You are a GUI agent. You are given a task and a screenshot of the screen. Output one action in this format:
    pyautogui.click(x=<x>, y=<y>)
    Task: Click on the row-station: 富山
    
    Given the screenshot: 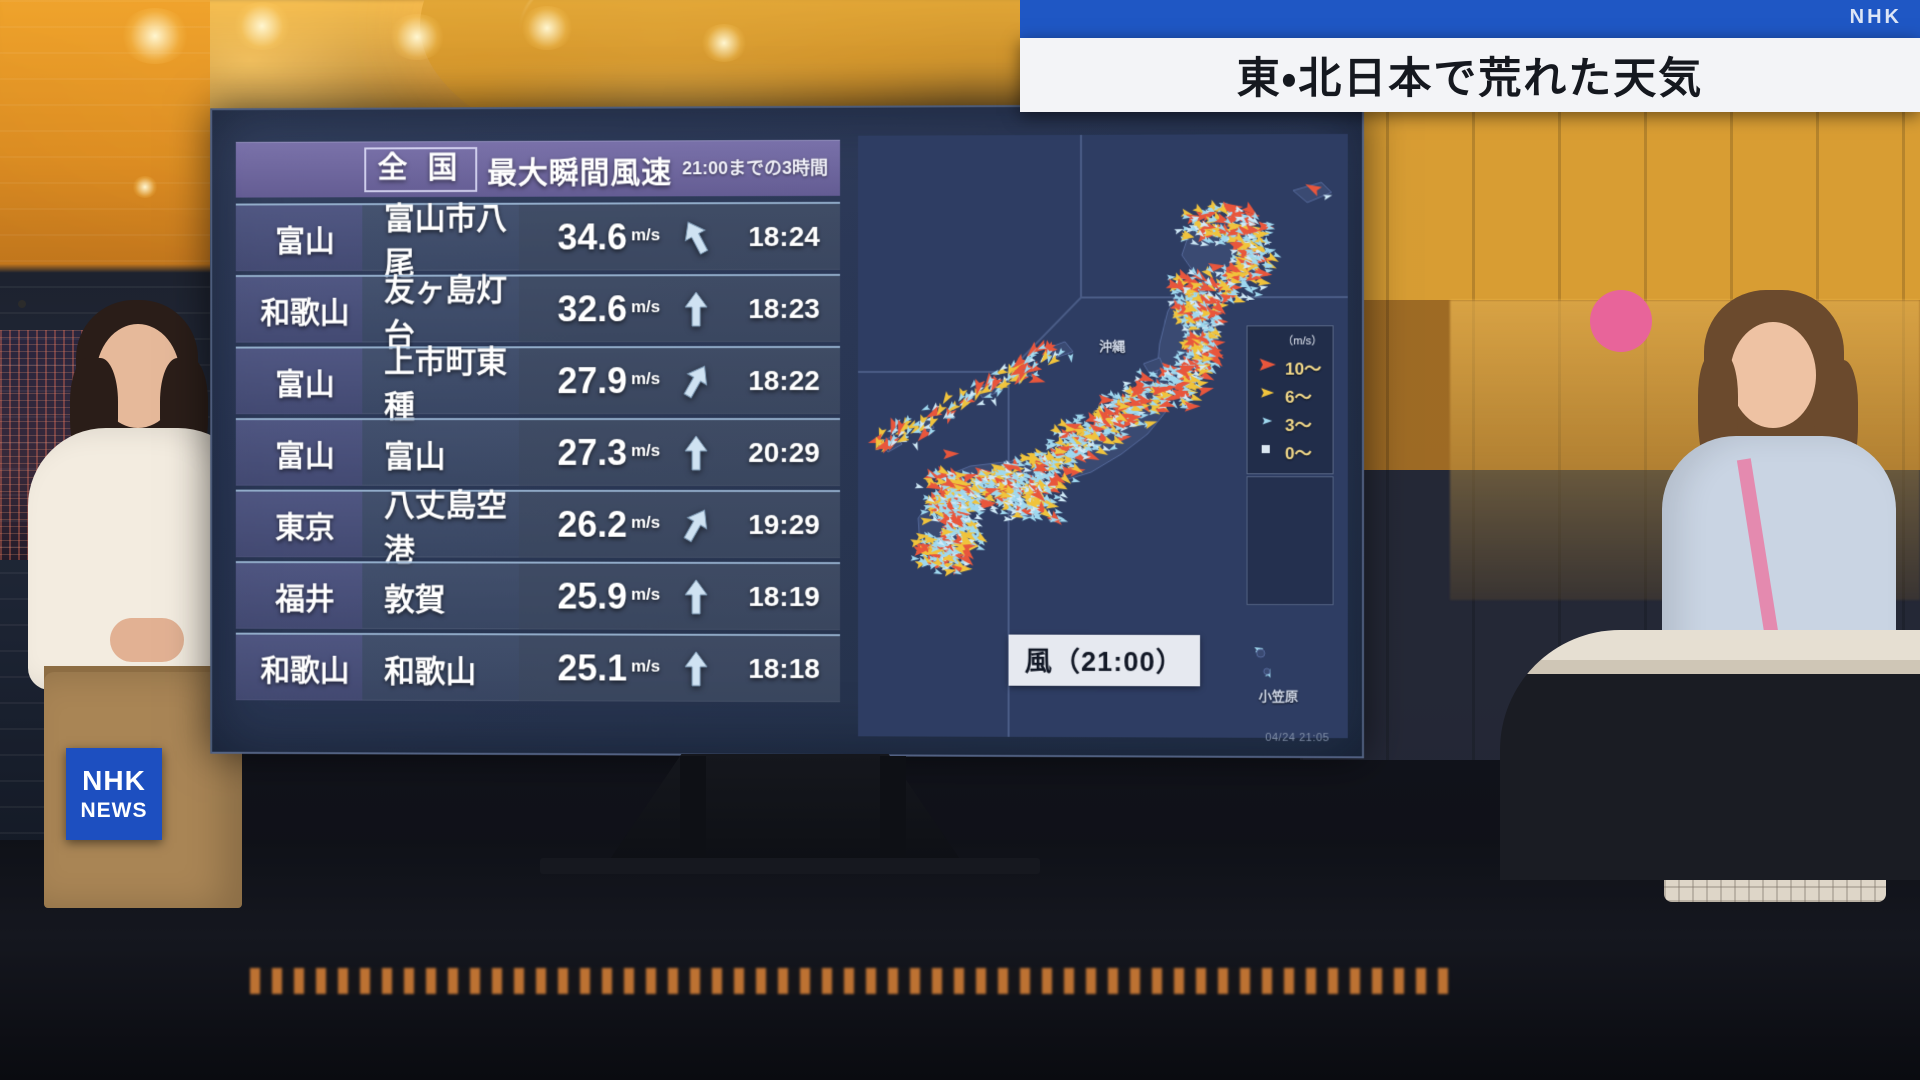 What is the action you would take?
    pyautogui.click(x=415, y=456)
    